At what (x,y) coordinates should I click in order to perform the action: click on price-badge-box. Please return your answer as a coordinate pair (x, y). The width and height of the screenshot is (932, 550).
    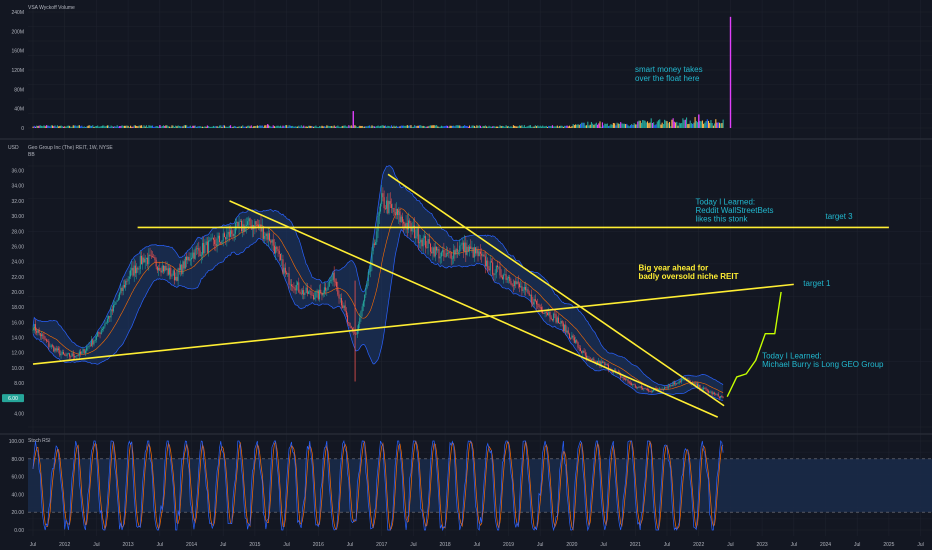
    Looking at the image, I should click on (13, 398).